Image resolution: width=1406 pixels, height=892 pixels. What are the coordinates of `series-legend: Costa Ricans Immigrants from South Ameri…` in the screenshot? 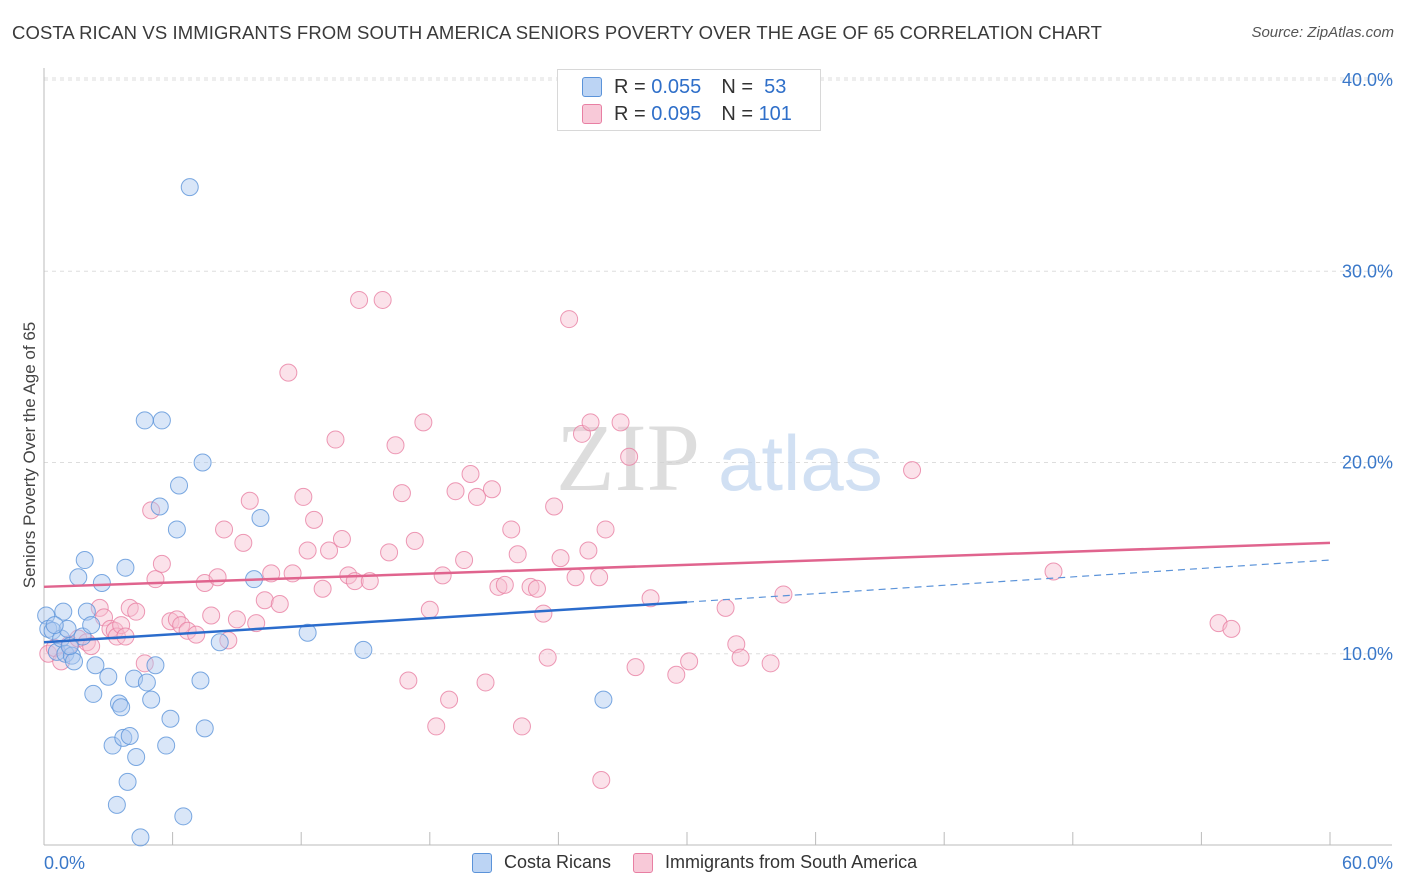 It's located at (705, 862).